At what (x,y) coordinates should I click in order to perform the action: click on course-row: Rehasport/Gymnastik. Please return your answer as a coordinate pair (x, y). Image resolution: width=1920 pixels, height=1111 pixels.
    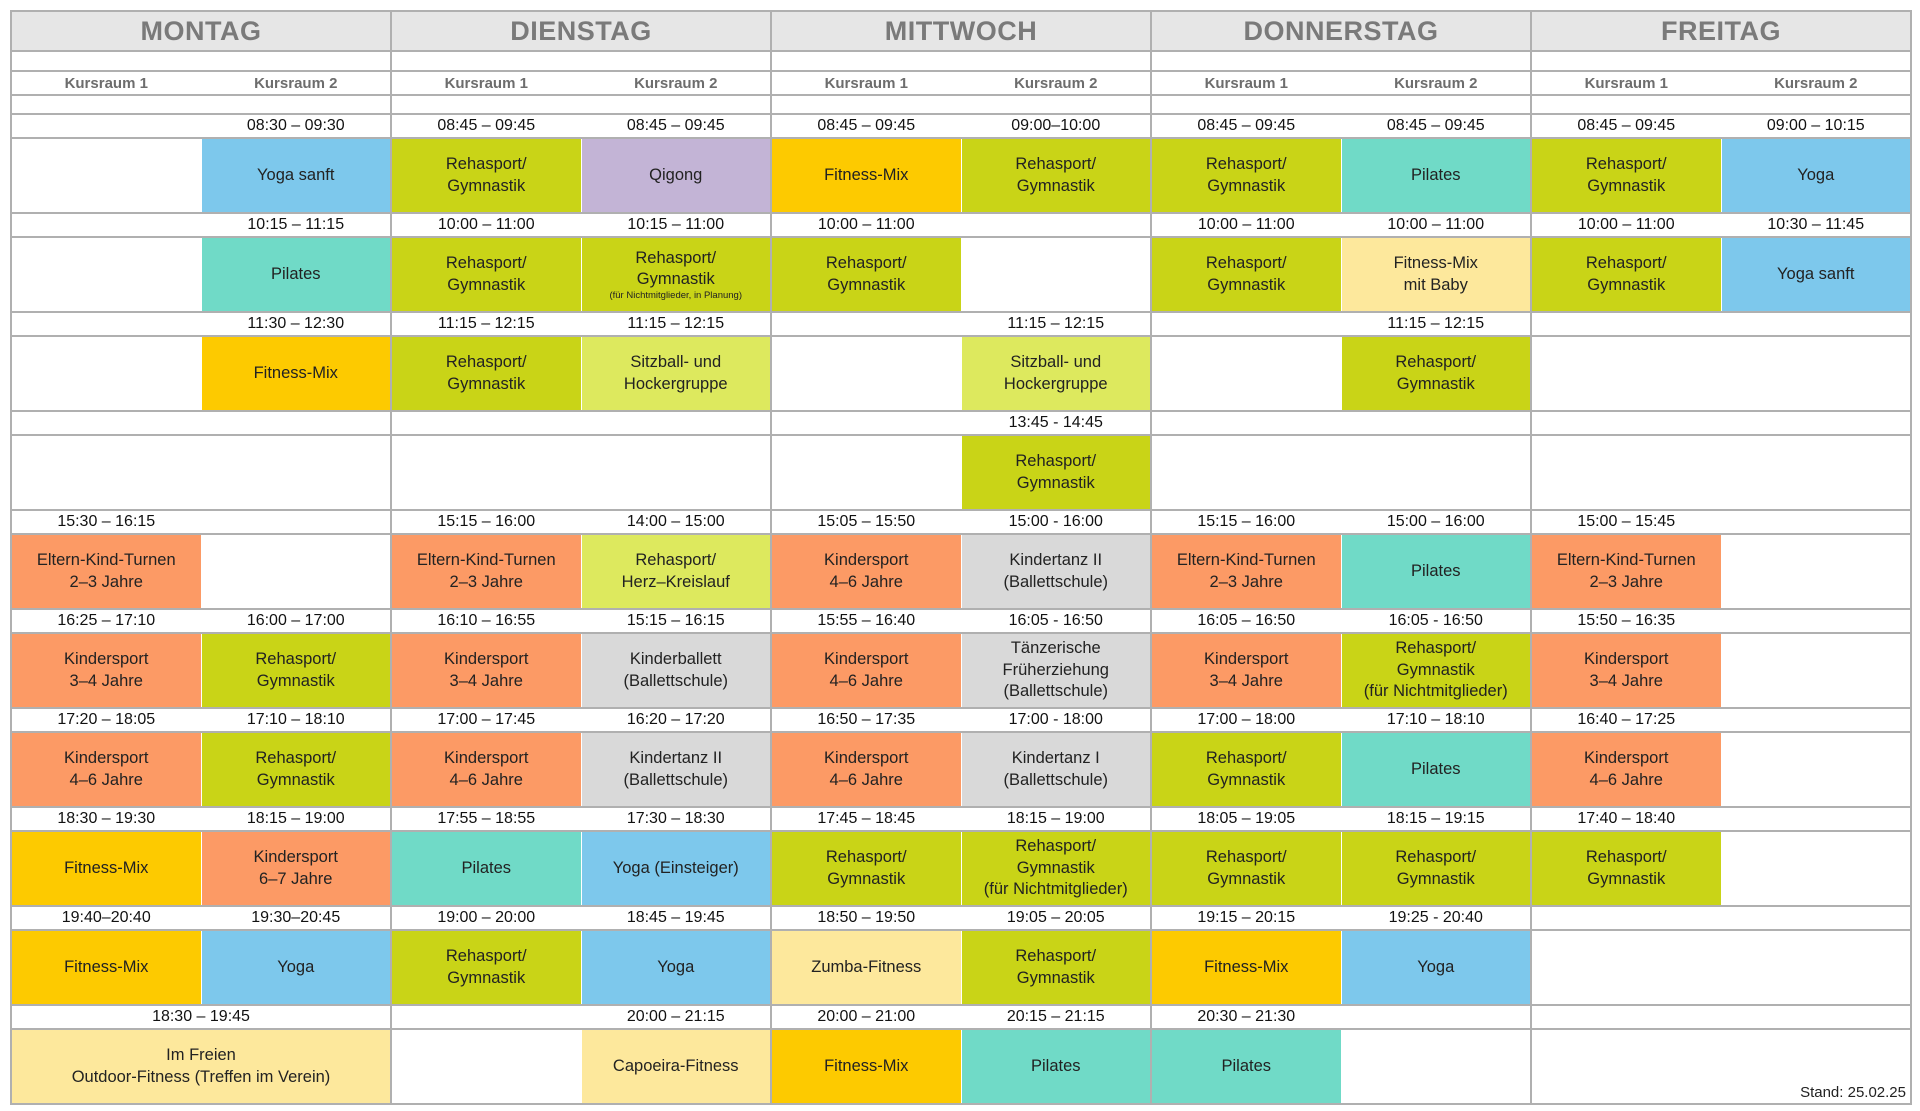
    Looking at the image, I should click on (960, 273).